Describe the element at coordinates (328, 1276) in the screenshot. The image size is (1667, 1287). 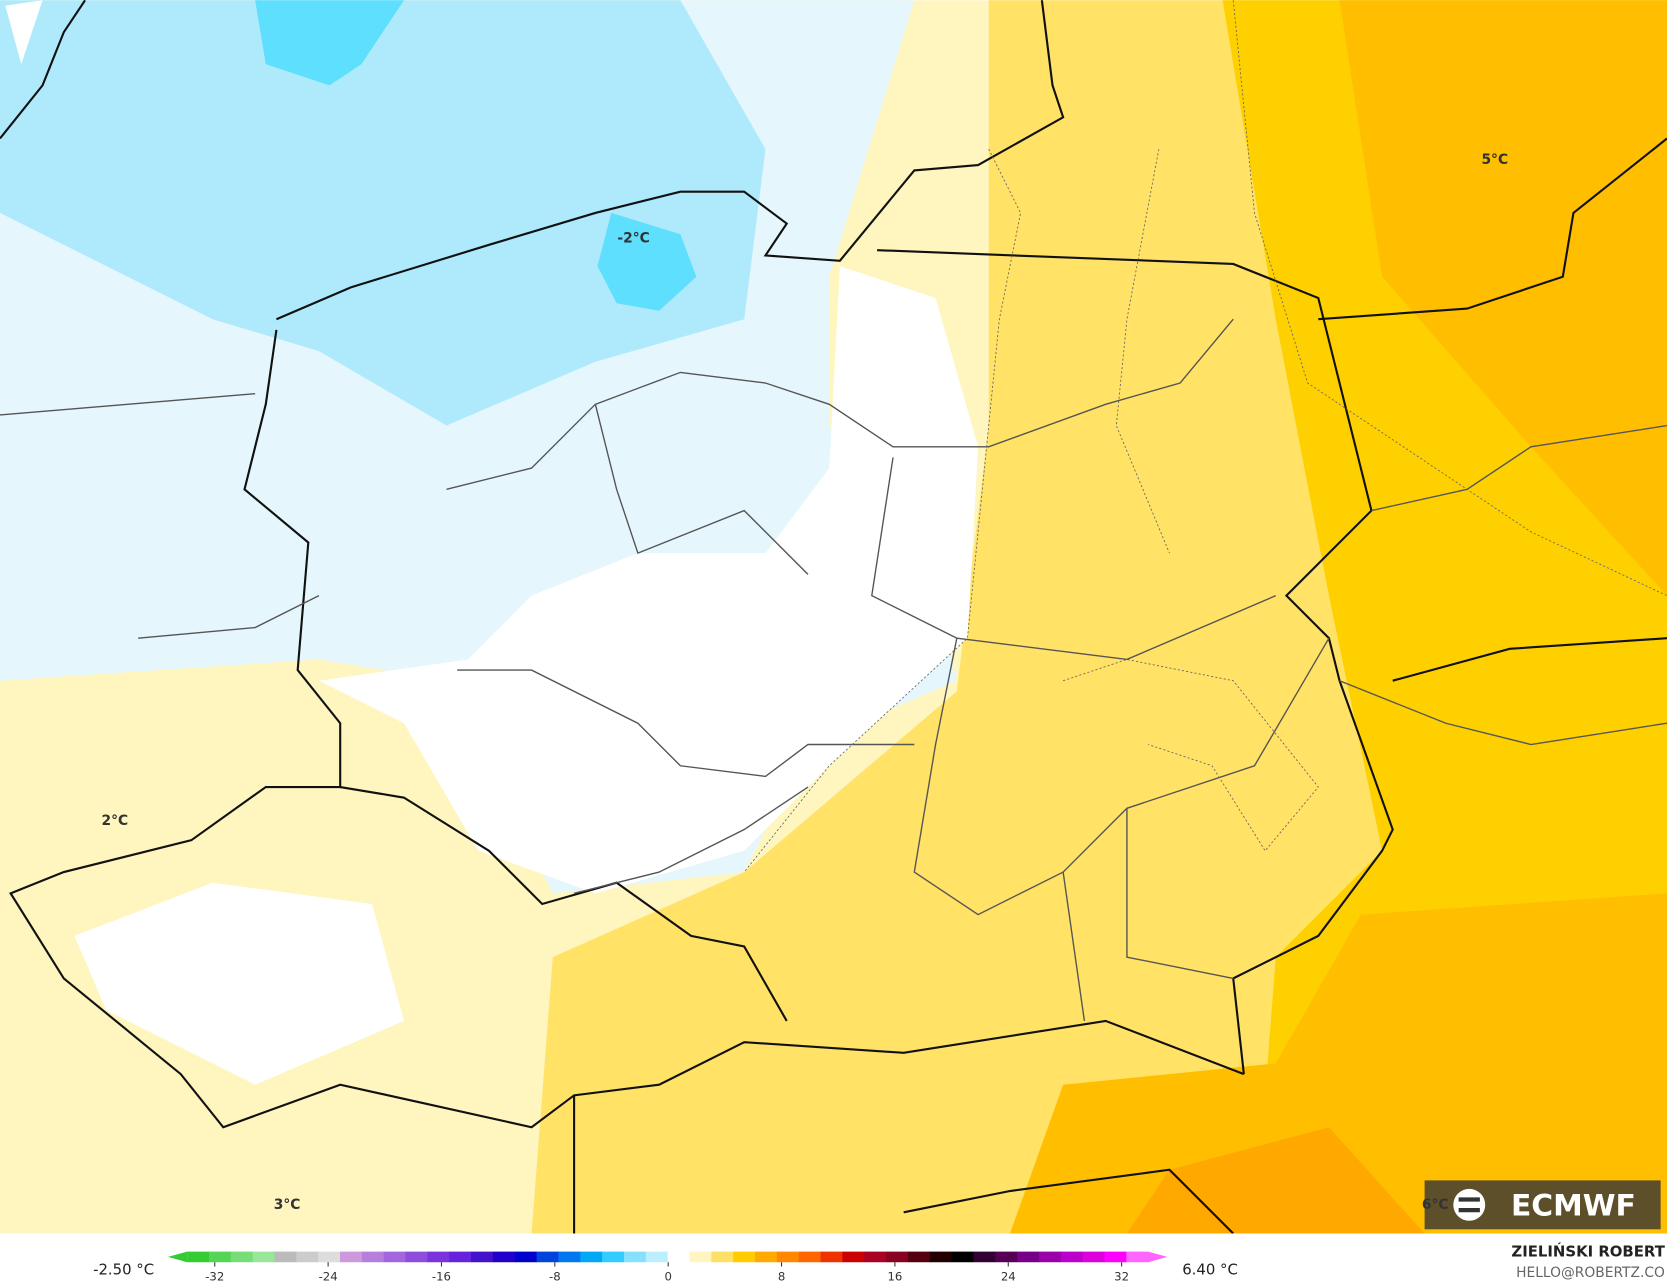
I see `colorbar-tick-label: -24` at that location.